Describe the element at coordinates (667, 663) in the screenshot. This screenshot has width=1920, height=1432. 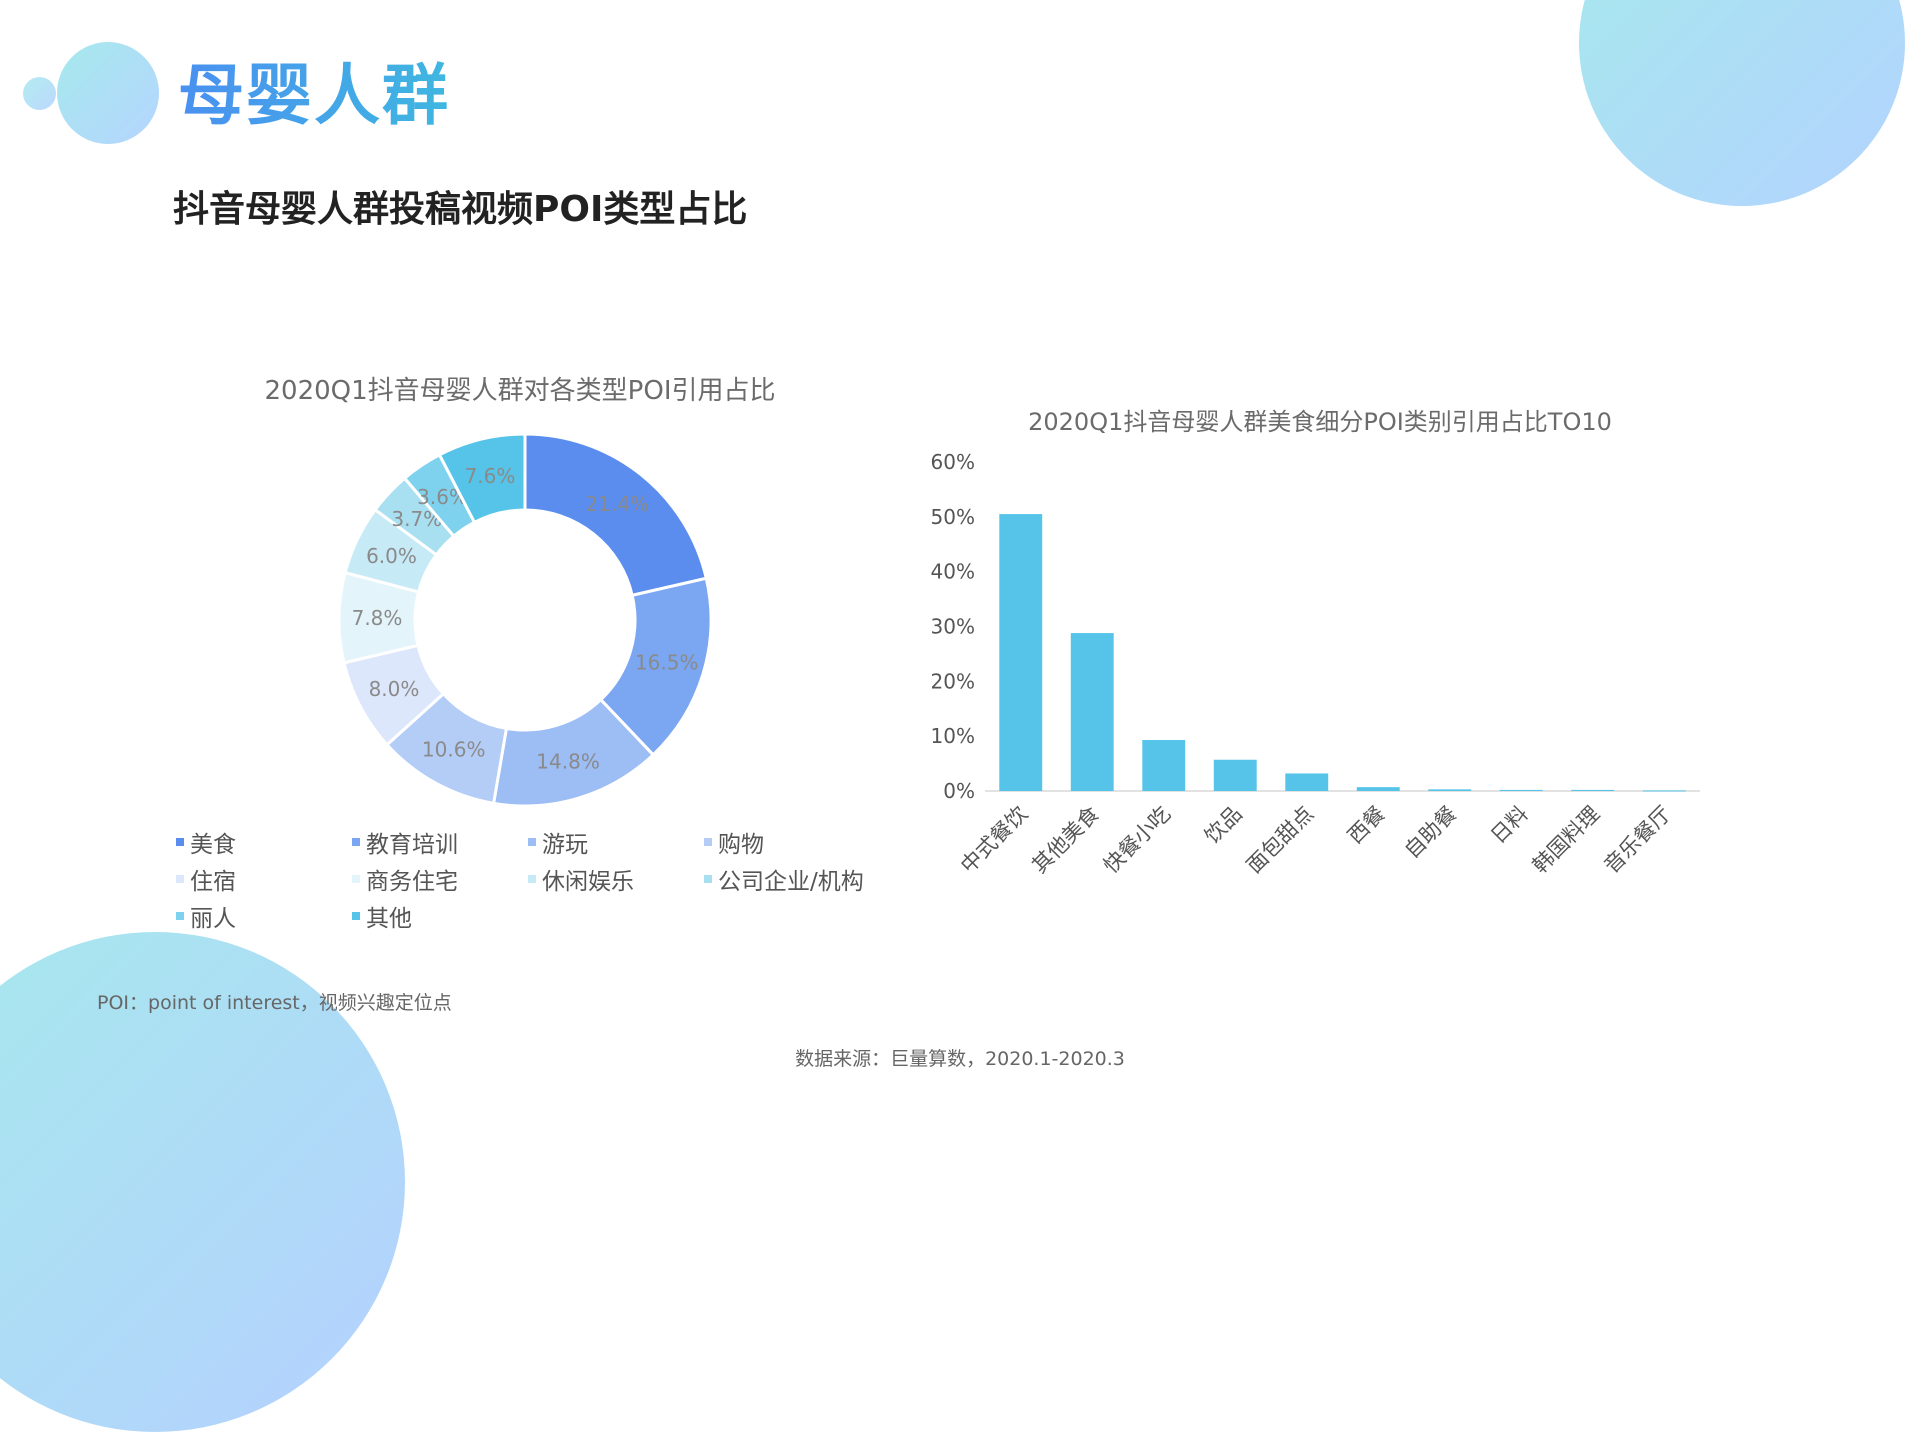
I see `donut-slice-label: 16.5%` at that location.